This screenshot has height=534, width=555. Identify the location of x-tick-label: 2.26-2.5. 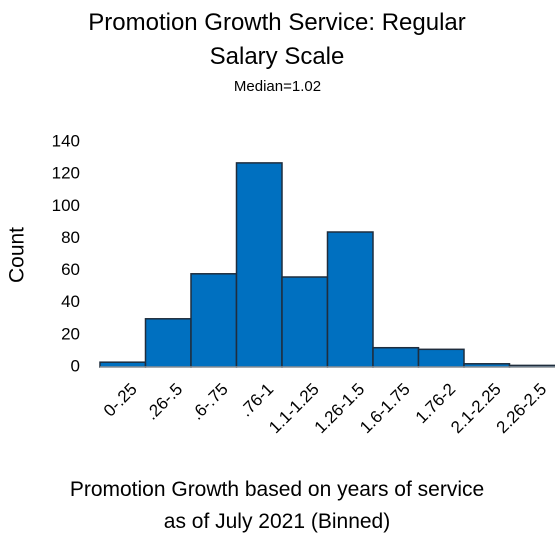
(522, 409).